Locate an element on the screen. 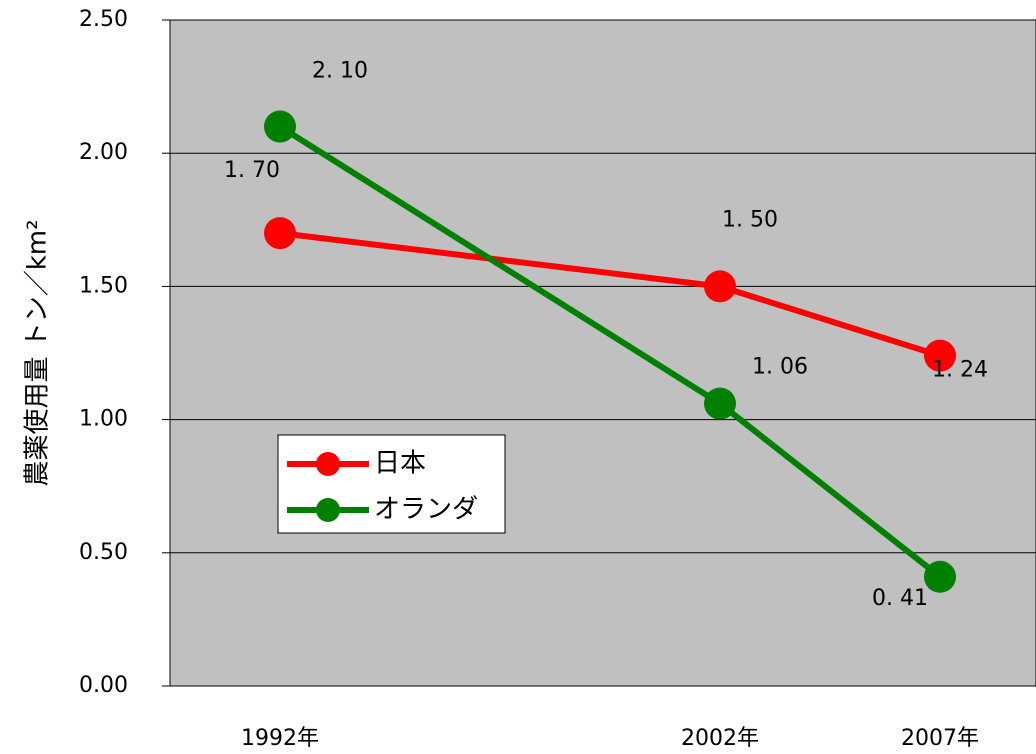 The width and height of the screenshot is (1036, 754). legend-box is located at coordinates (391, 484).